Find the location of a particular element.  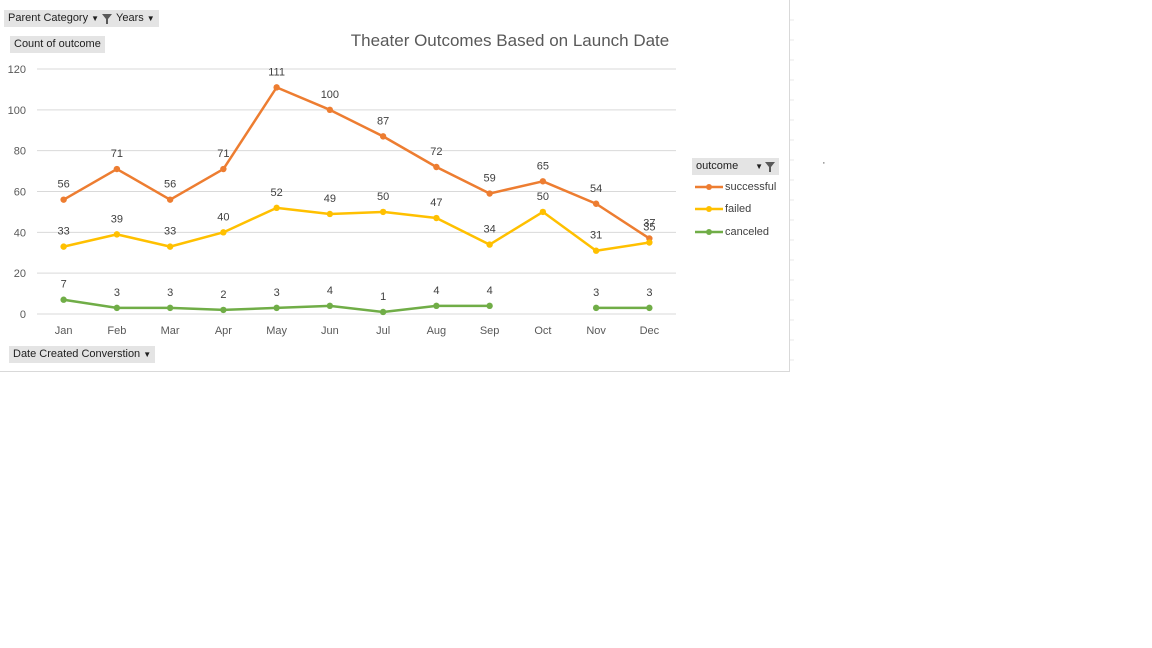

y-tick-label: 100 is located at coordinates (17, 111).